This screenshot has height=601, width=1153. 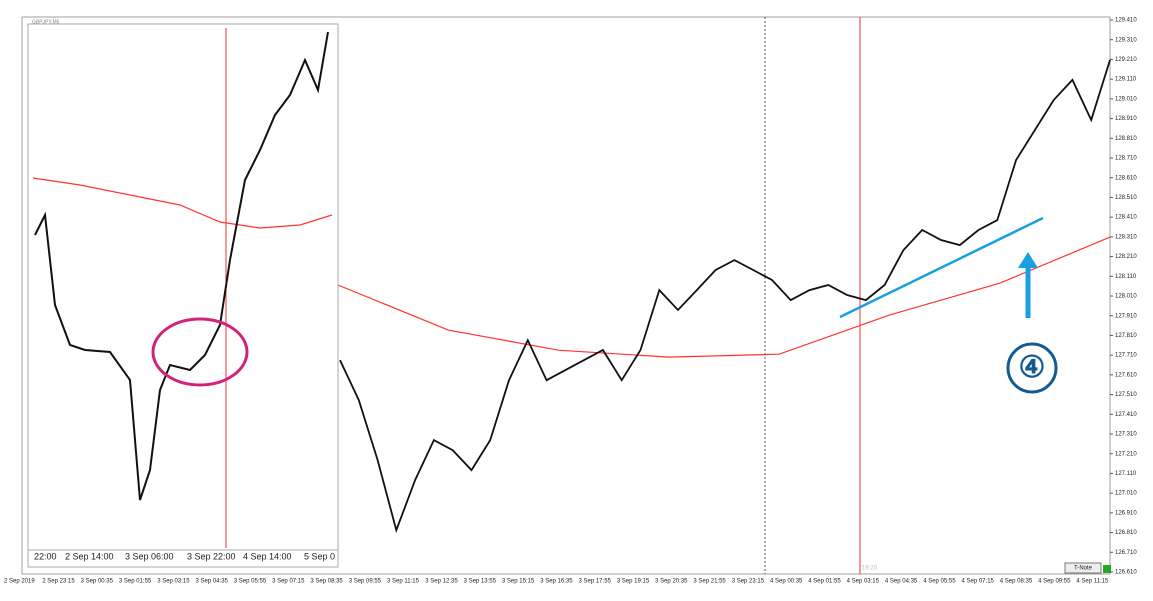 I want to click on x-tick-label: 4 Sep 03:15, so click(x=863, y=582).